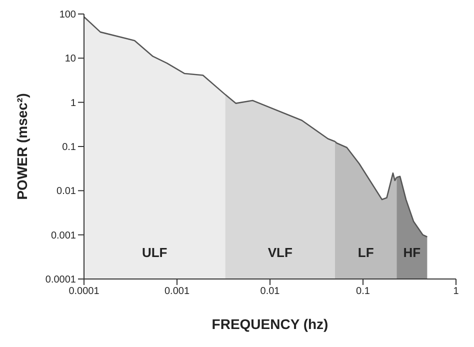 The height and width of the screenshot is (347, 474). What do you see at coordinates (280, 252) in the screenshot?
I see `series-label: VLF` at bounding box center [280, 252].